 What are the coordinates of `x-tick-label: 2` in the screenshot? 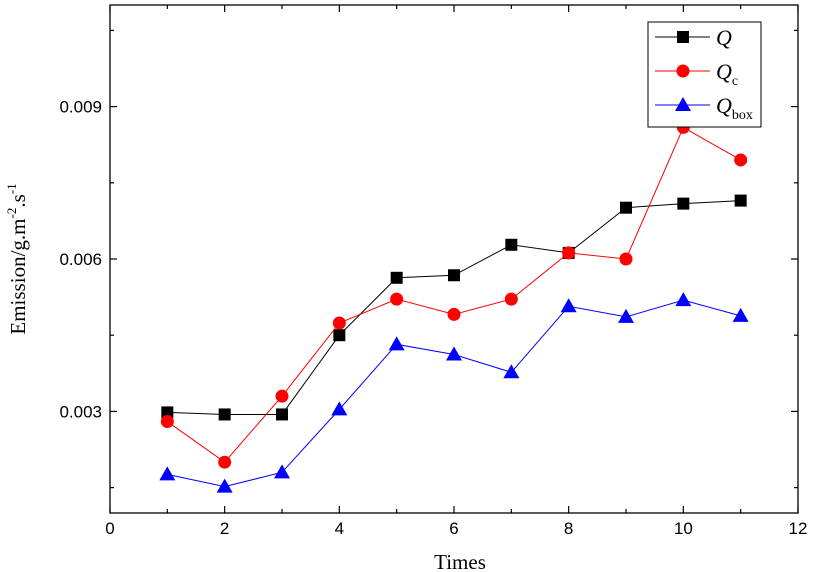 It's located at (224, 528).